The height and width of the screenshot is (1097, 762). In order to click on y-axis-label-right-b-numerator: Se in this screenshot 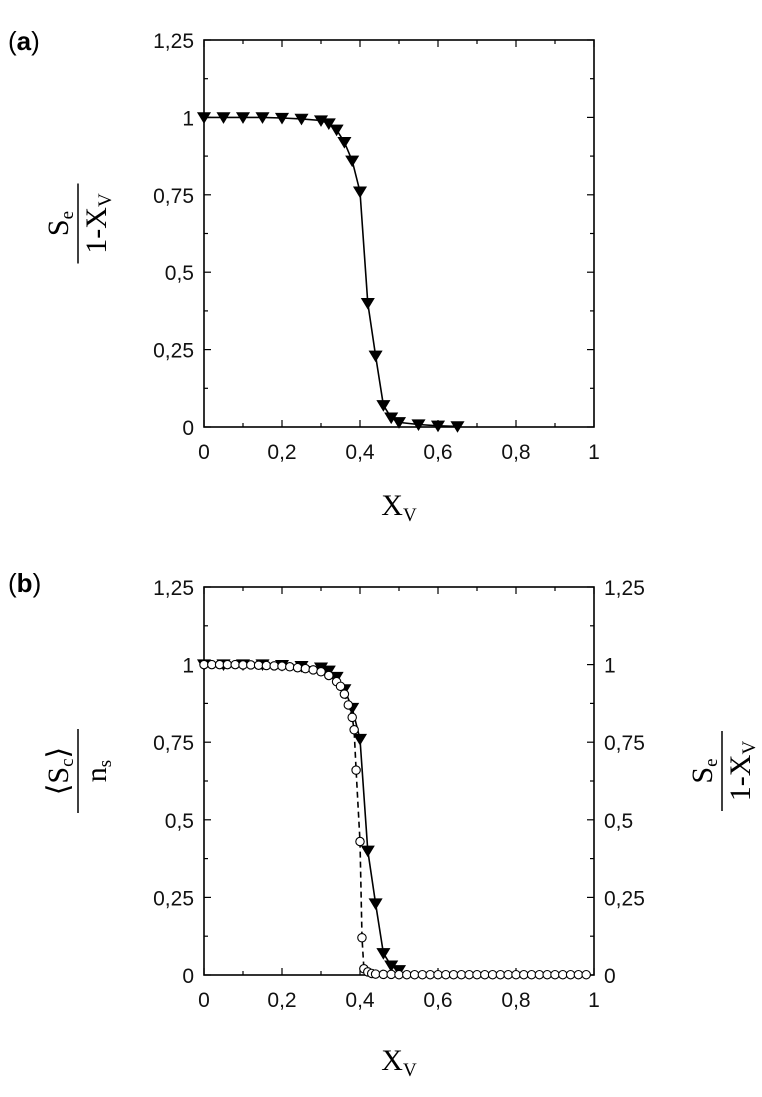, I will do `click(704, 770)`.